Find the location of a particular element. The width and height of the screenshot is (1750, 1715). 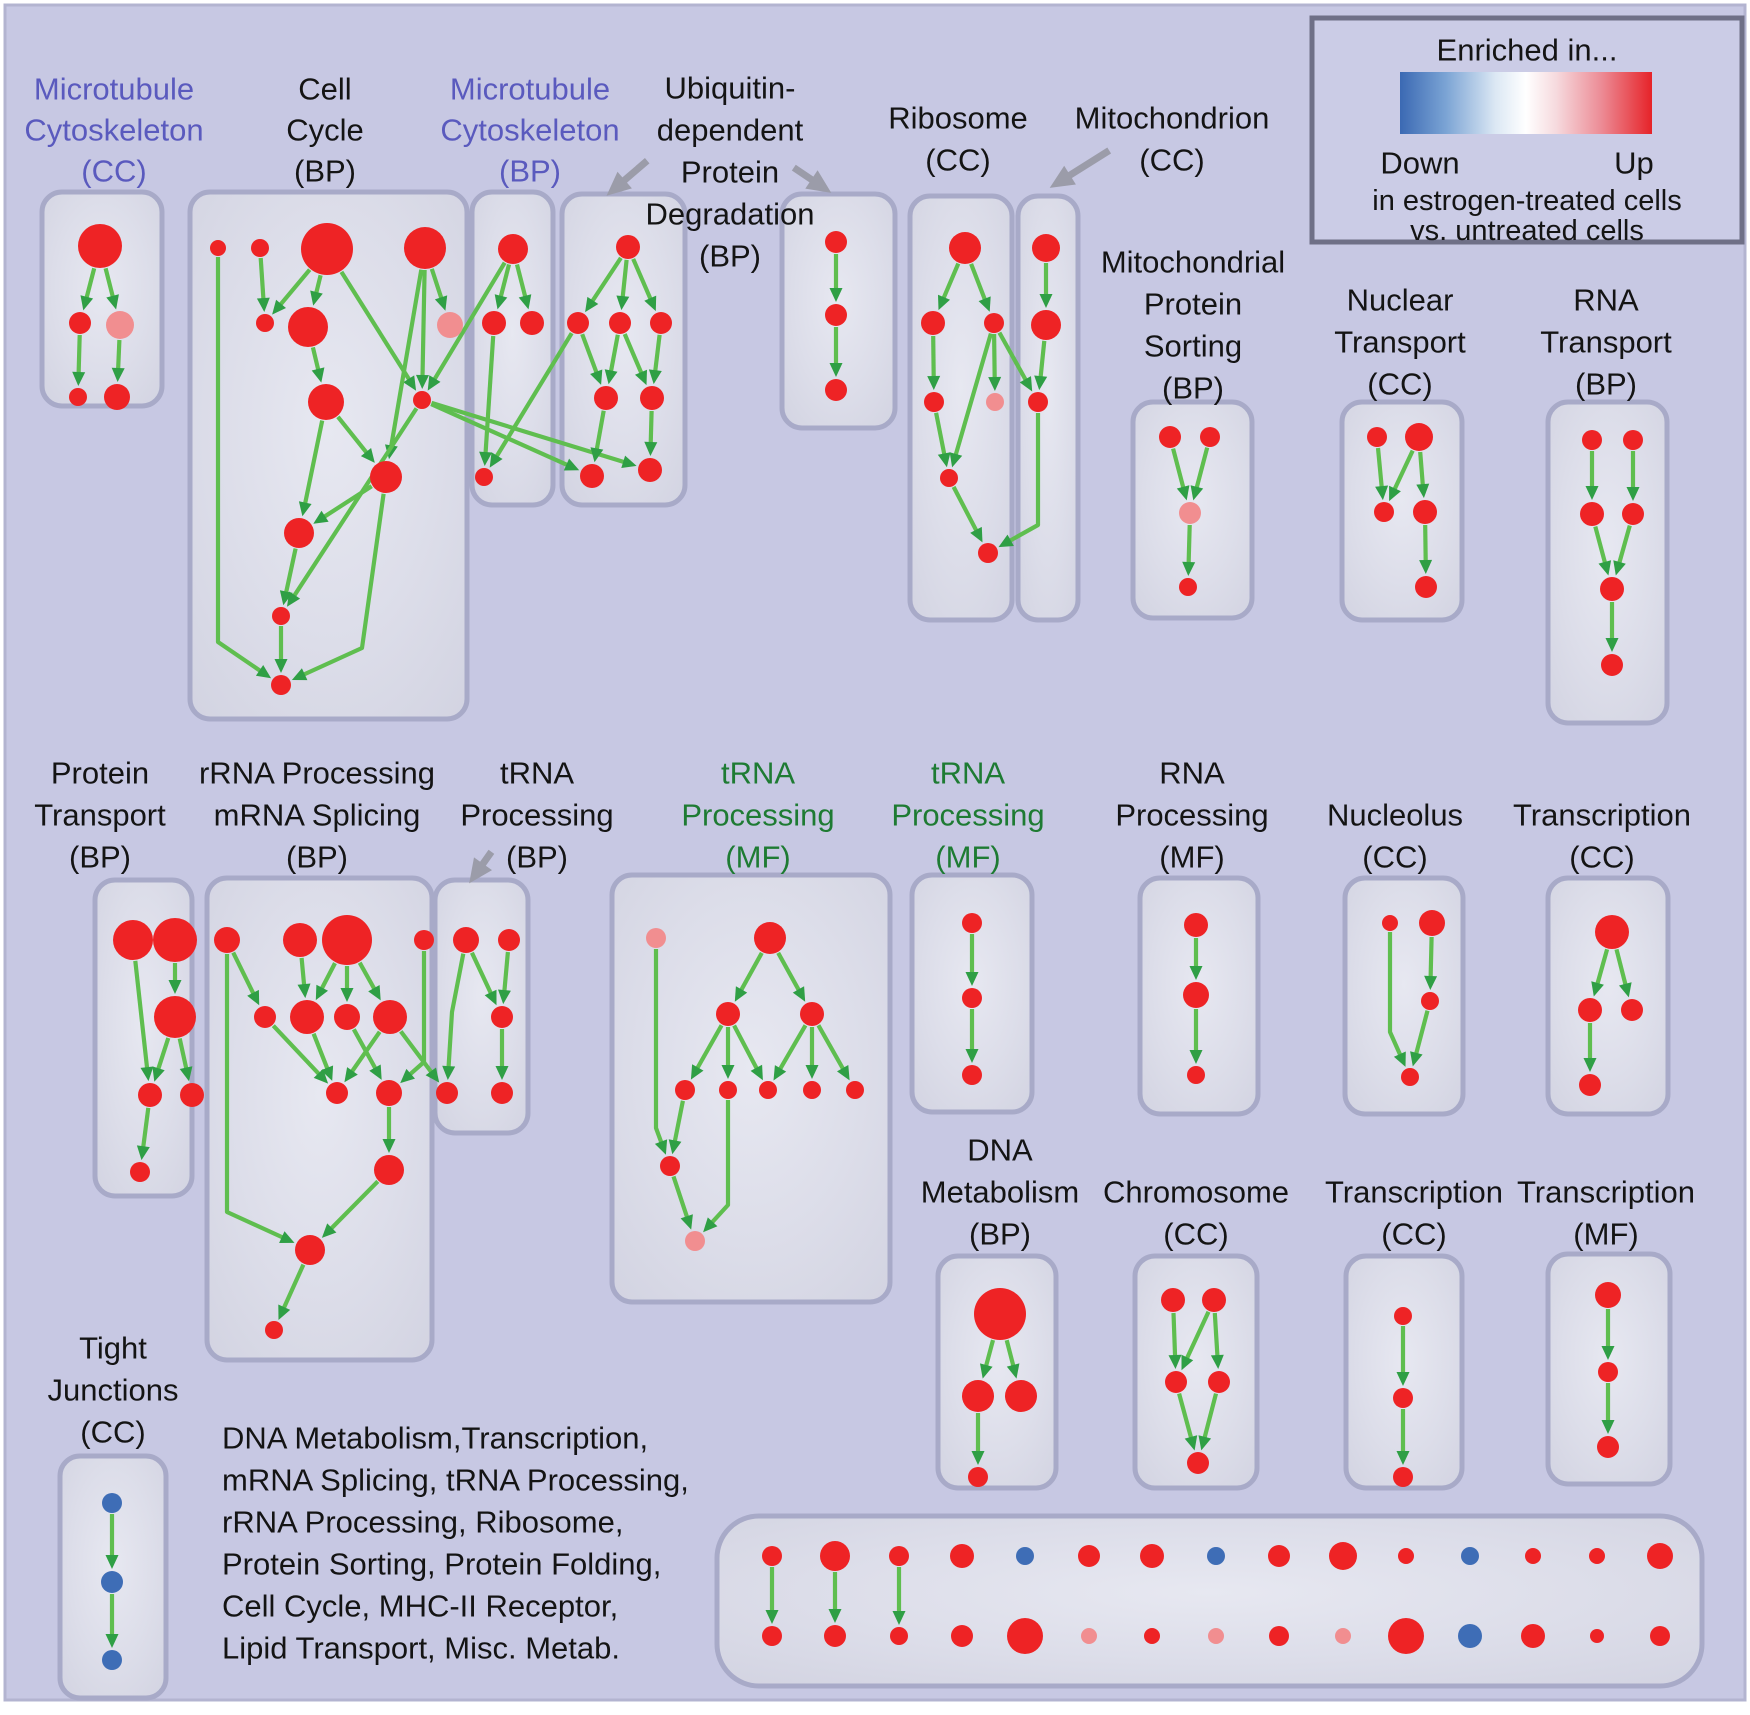

grid-node-bottom-col9-red is located at coordinates (1279, 1636).